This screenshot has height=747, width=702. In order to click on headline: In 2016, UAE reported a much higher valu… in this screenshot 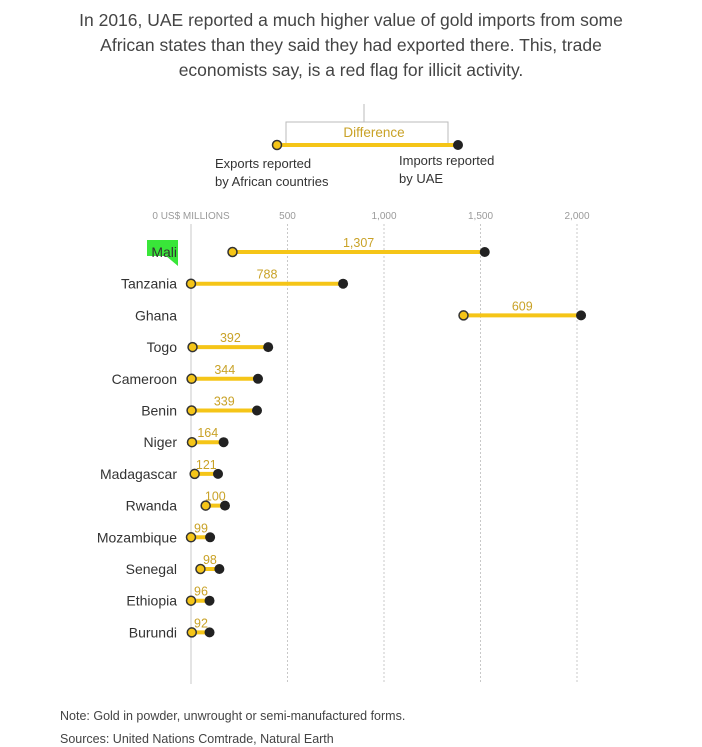, I will do `click(351, 45)`.